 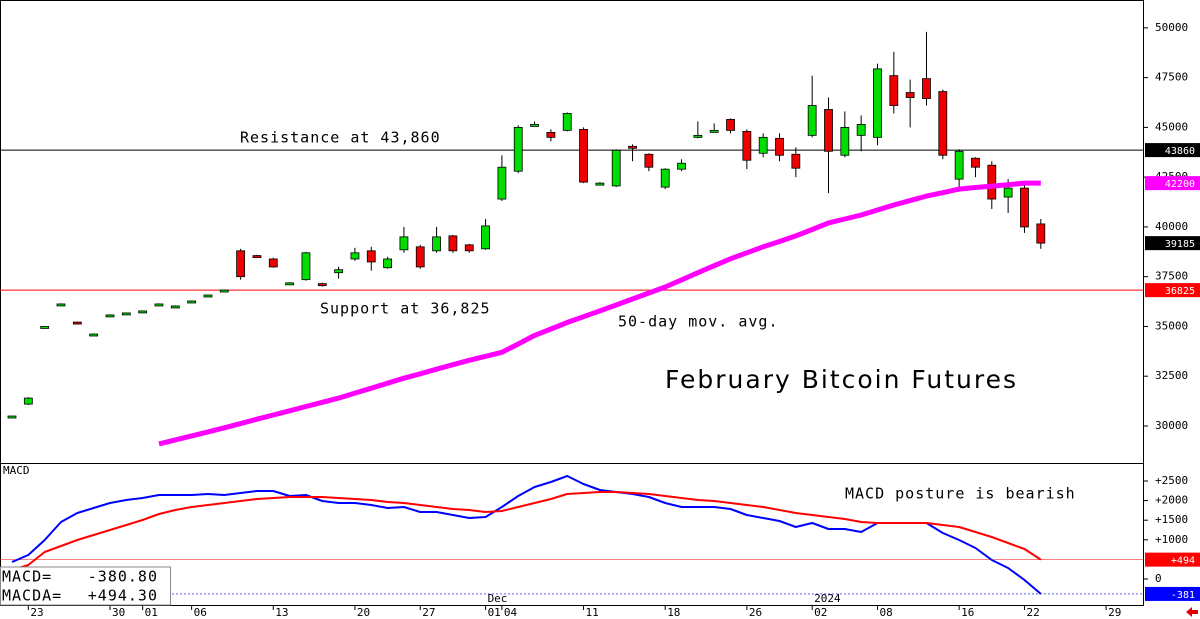 What do you see at coordinates (85, 586) in the screenshot?
I see `readout-box` at bounding box center [85, 586].